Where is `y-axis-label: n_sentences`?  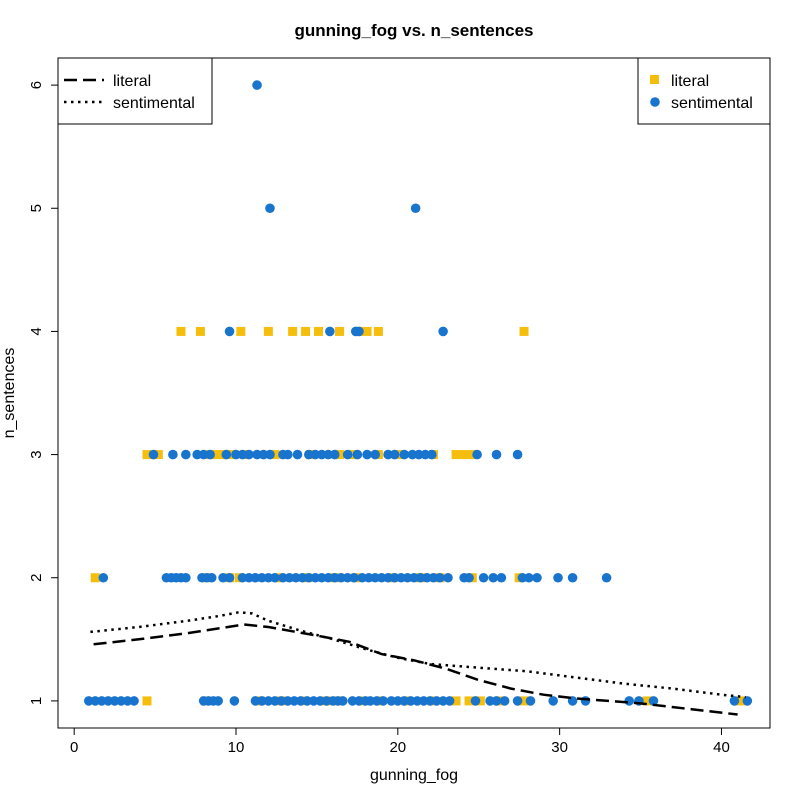
y-axis-label: n_sentences is located at coordinates (9, 393).